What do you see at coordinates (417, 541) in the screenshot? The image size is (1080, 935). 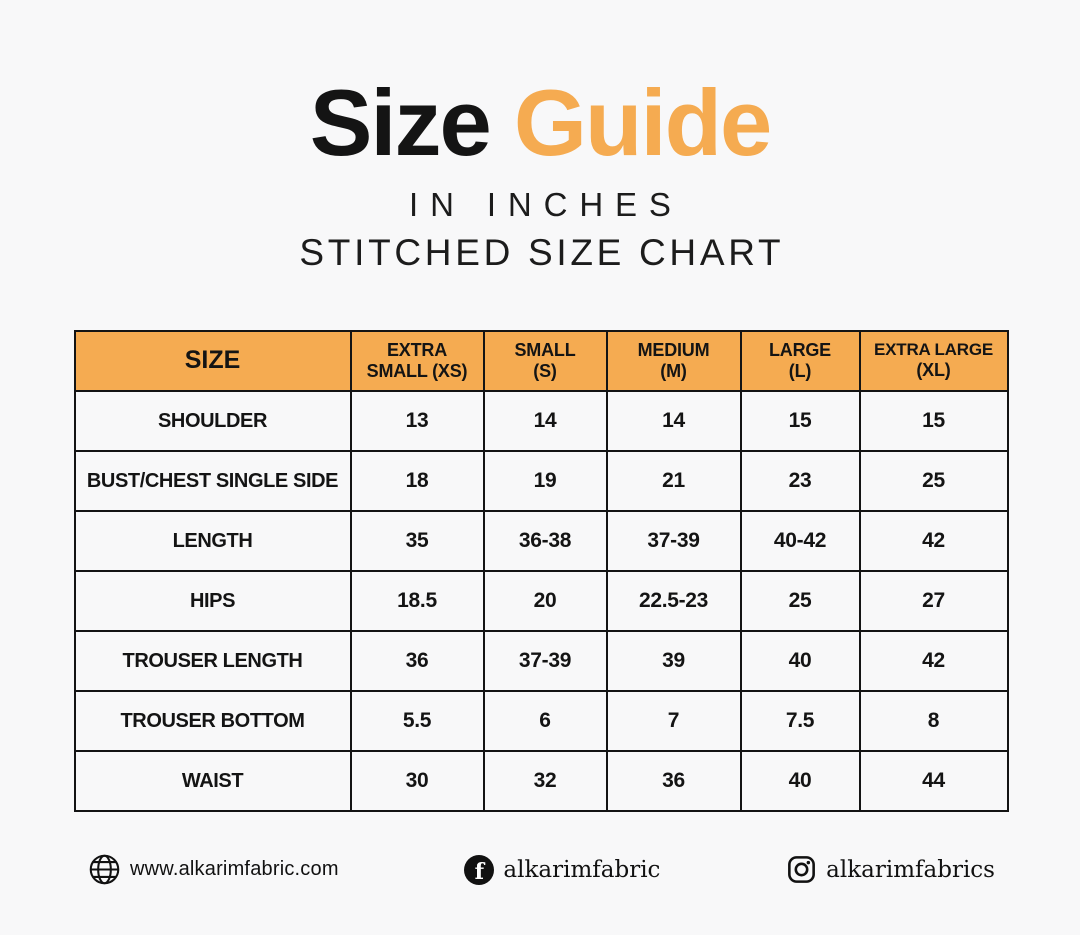 I see `cell-length-0: 35` at bounding box center [417, 541].